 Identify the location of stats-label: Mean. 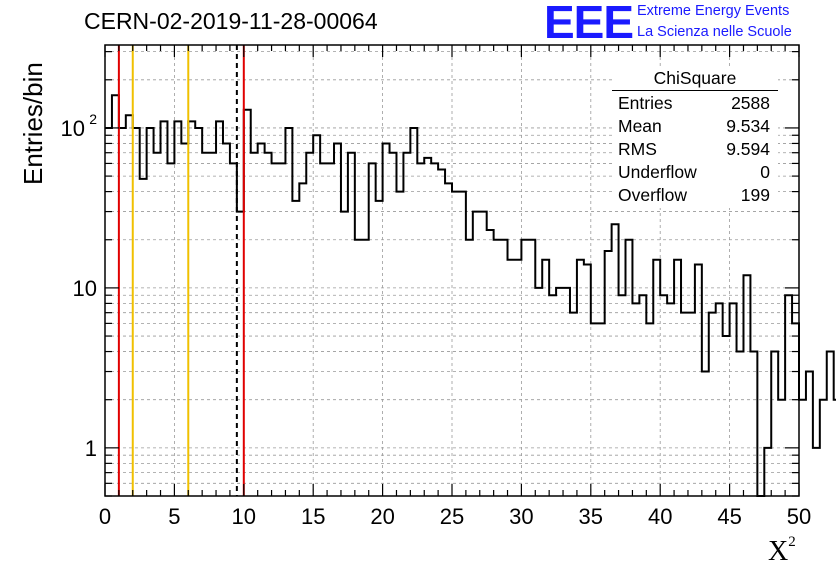
(640, 126).